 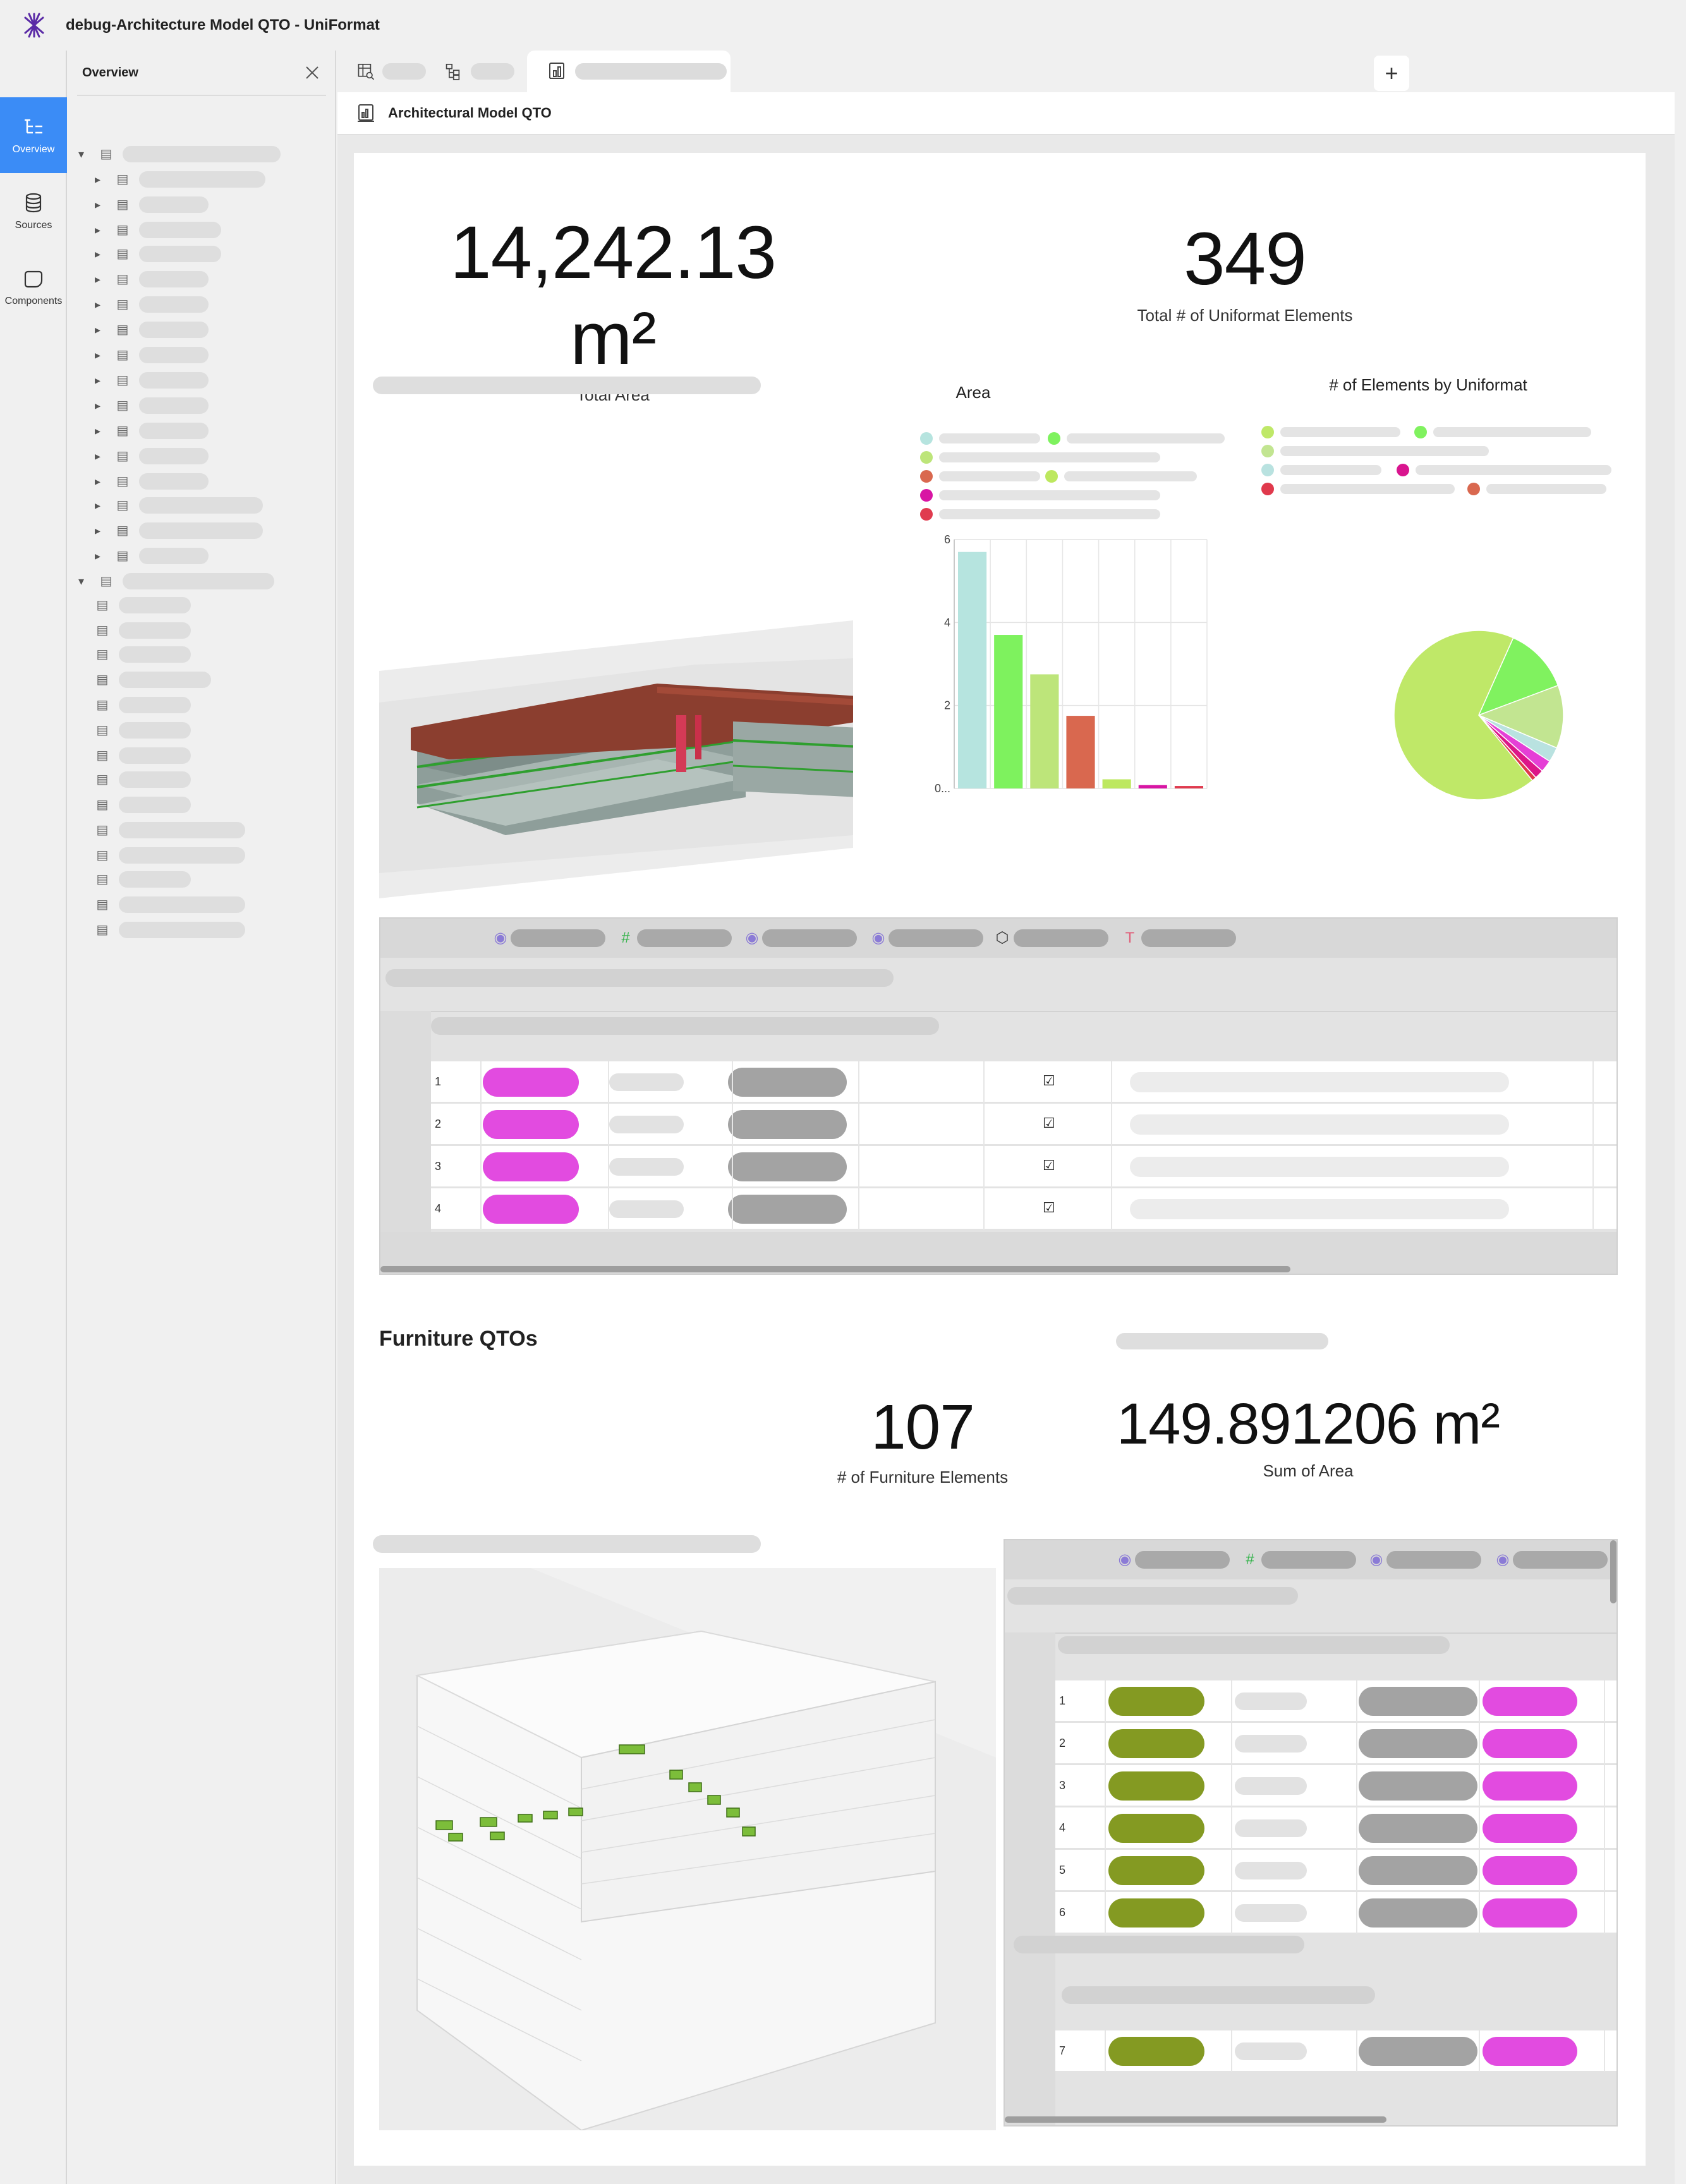 What do you see at coordinates (1023, 1167) in the screenshot?
I see `table-row: 3 ☑` at bounding box center [1023, 1167].